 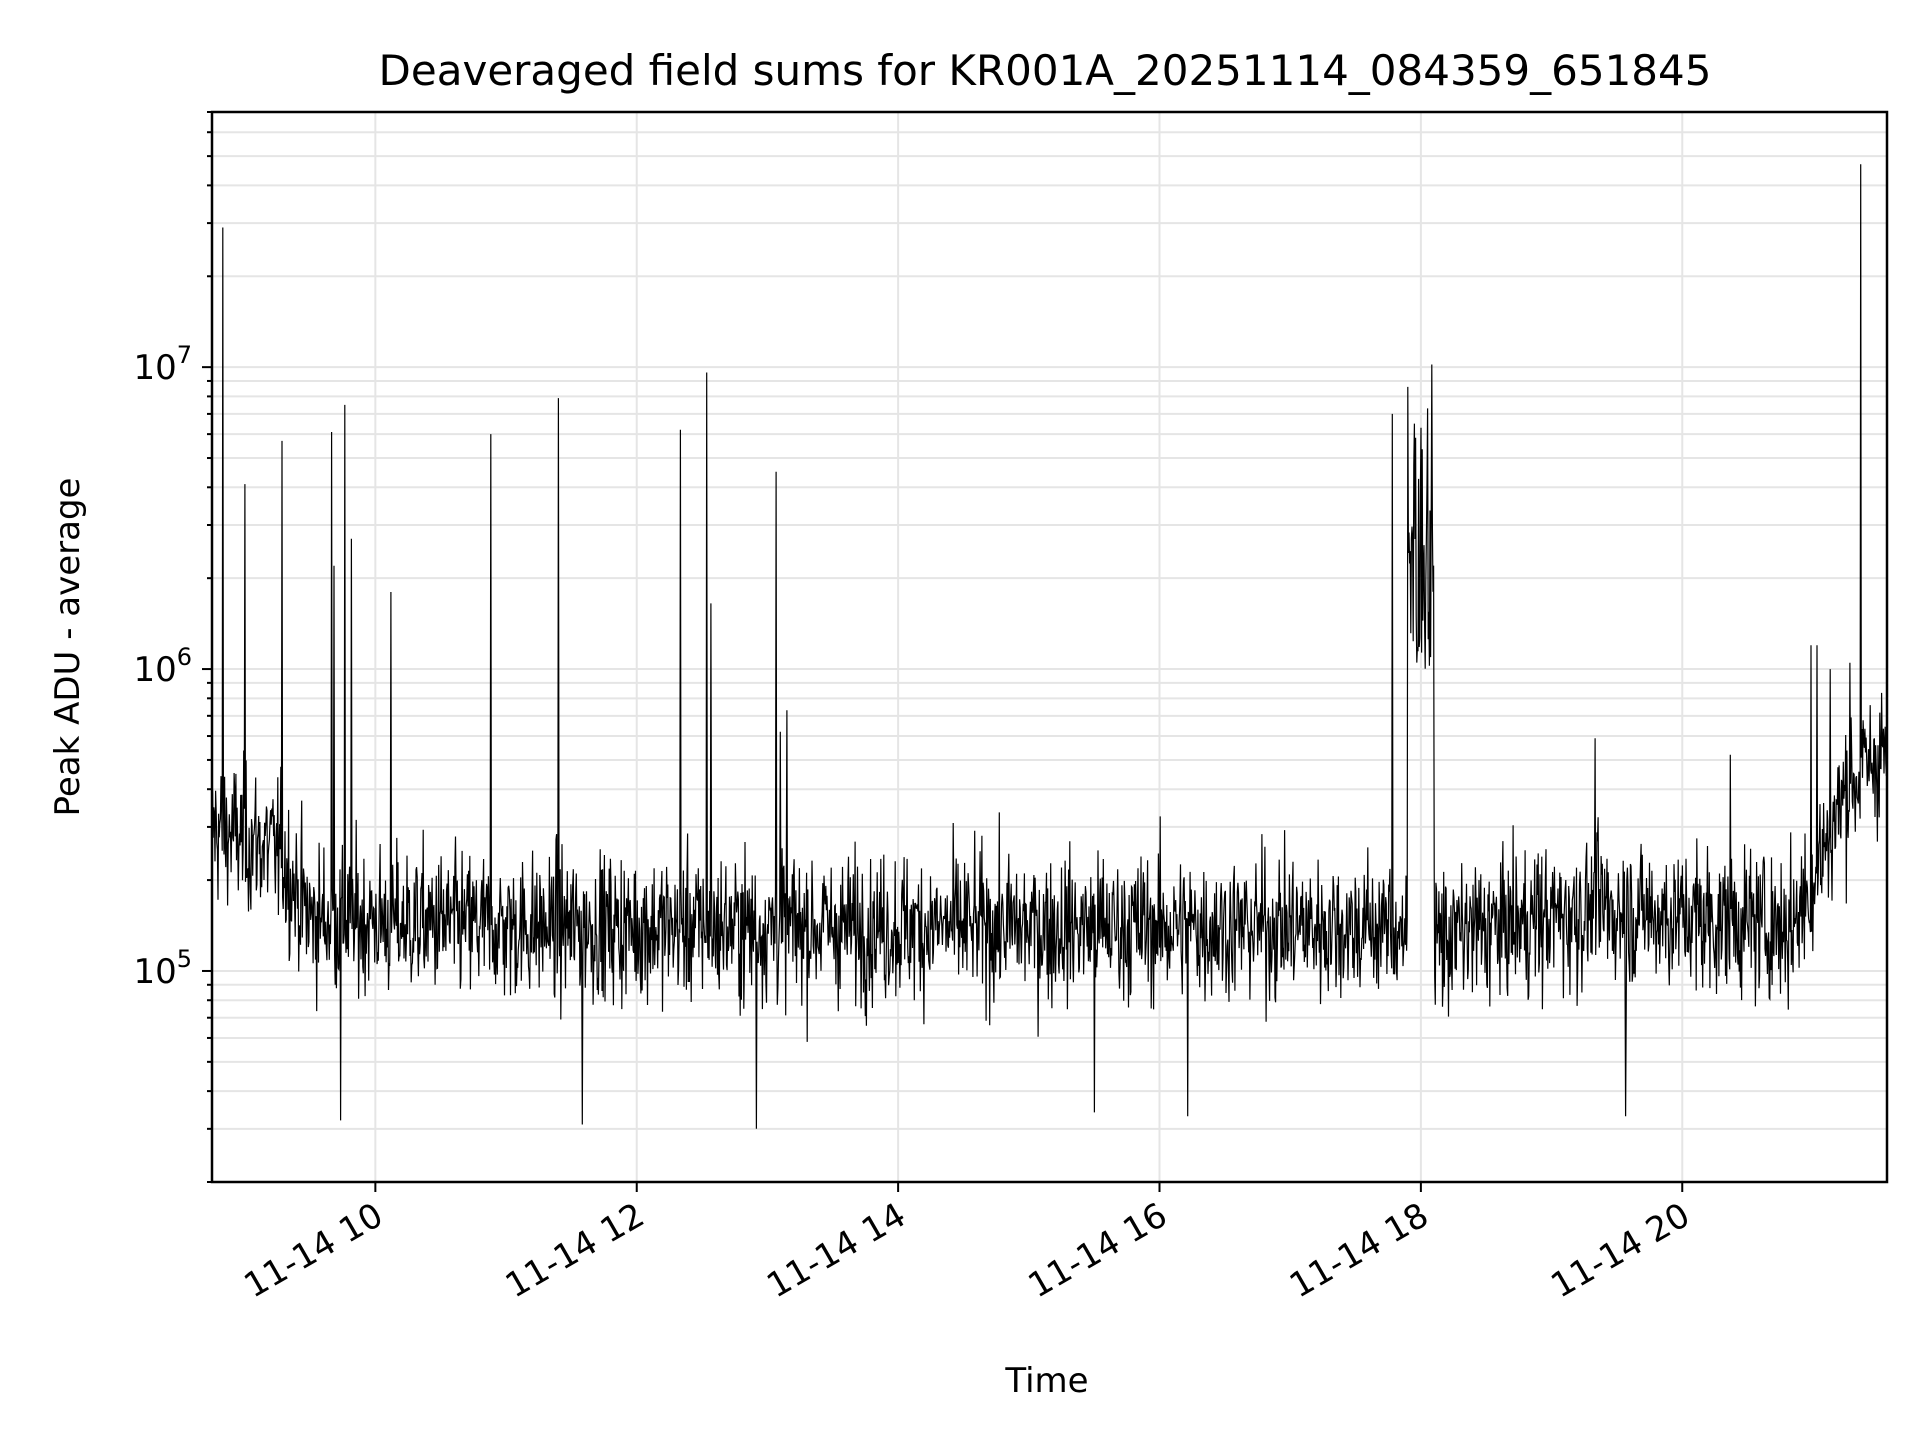 I want to click on x-axis-label: Time, so click(x=1046, y=1381).